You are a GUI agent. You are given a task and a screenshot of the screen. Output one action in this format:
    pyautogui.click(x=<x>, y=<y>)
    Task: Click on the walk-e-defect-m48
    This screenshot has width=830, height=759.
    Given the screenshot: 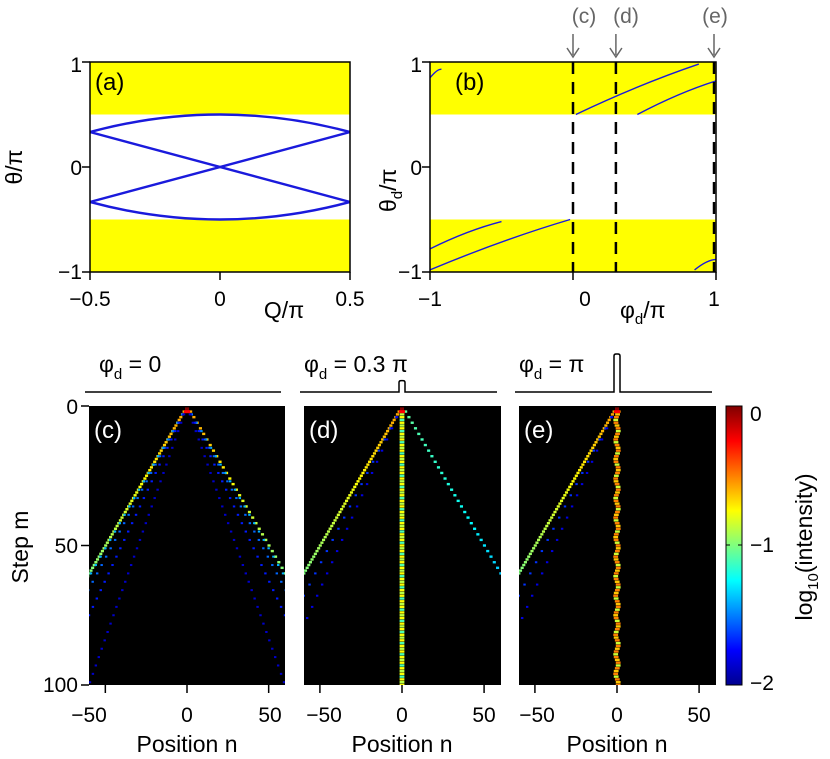 What is the action you would take?
    pyautogui.click(x=616, y=540)
    